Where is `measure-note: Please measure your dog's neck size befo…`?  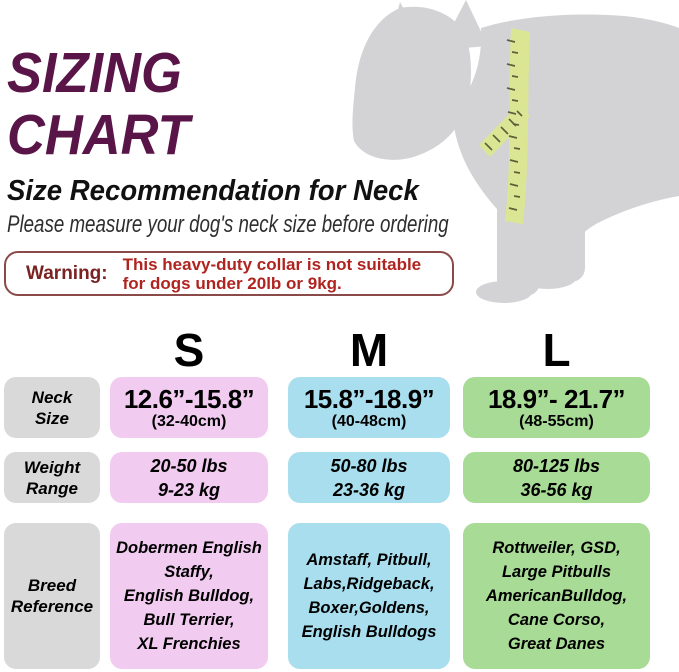
measure-note: Please measure your dog's neck size befo… is located at coordinates (228, 224).